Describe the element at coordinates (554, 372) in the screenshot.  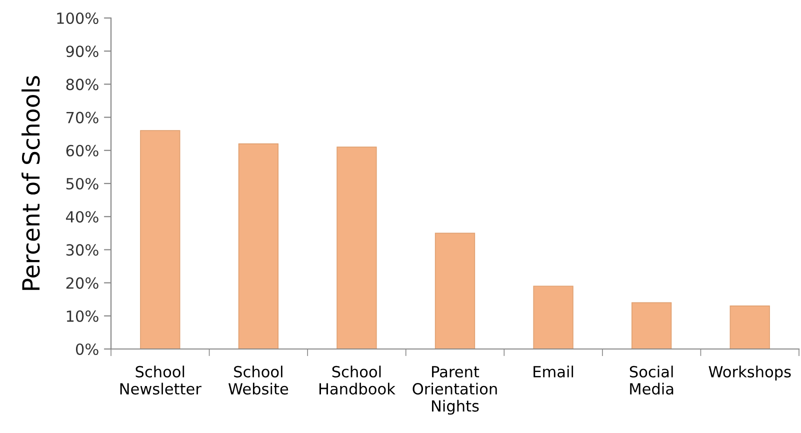
I see `x-tick-label: Email` at that location.